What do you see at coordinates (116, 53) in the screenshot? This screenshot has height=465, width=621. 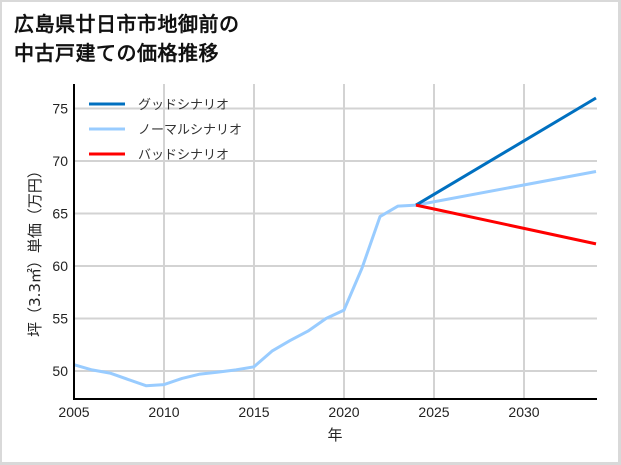 I see `title-line-2: 中古戸建ての価格推移` at bounding box center [116, 53].